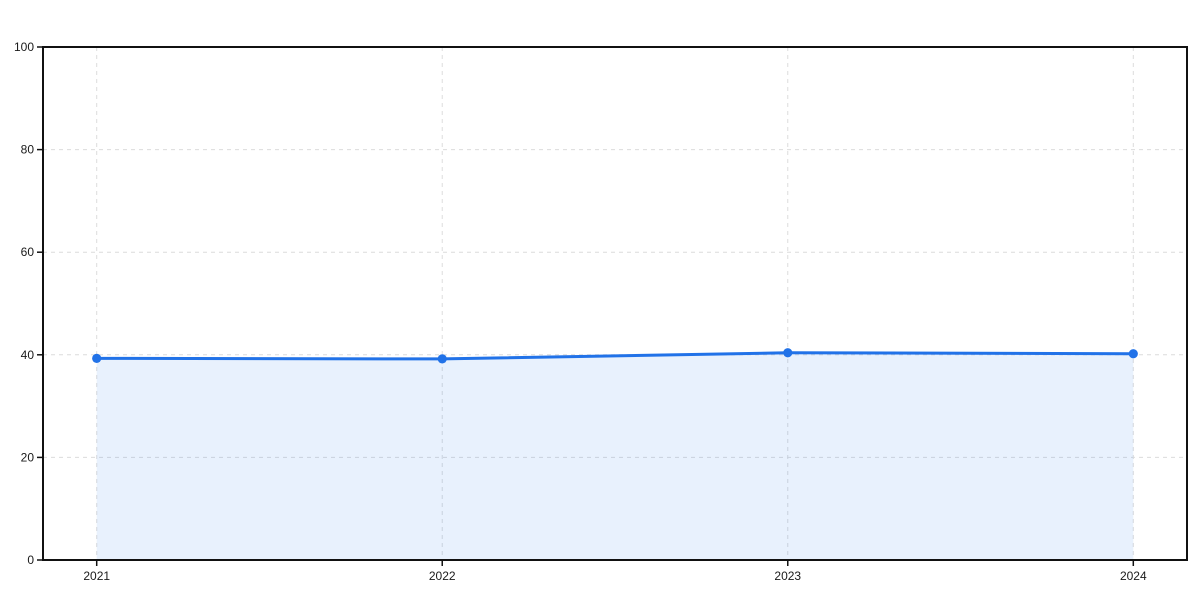 The width and height of the screenshot is (1200, 600). I want to click on data-point-2023, so click(788, 353).